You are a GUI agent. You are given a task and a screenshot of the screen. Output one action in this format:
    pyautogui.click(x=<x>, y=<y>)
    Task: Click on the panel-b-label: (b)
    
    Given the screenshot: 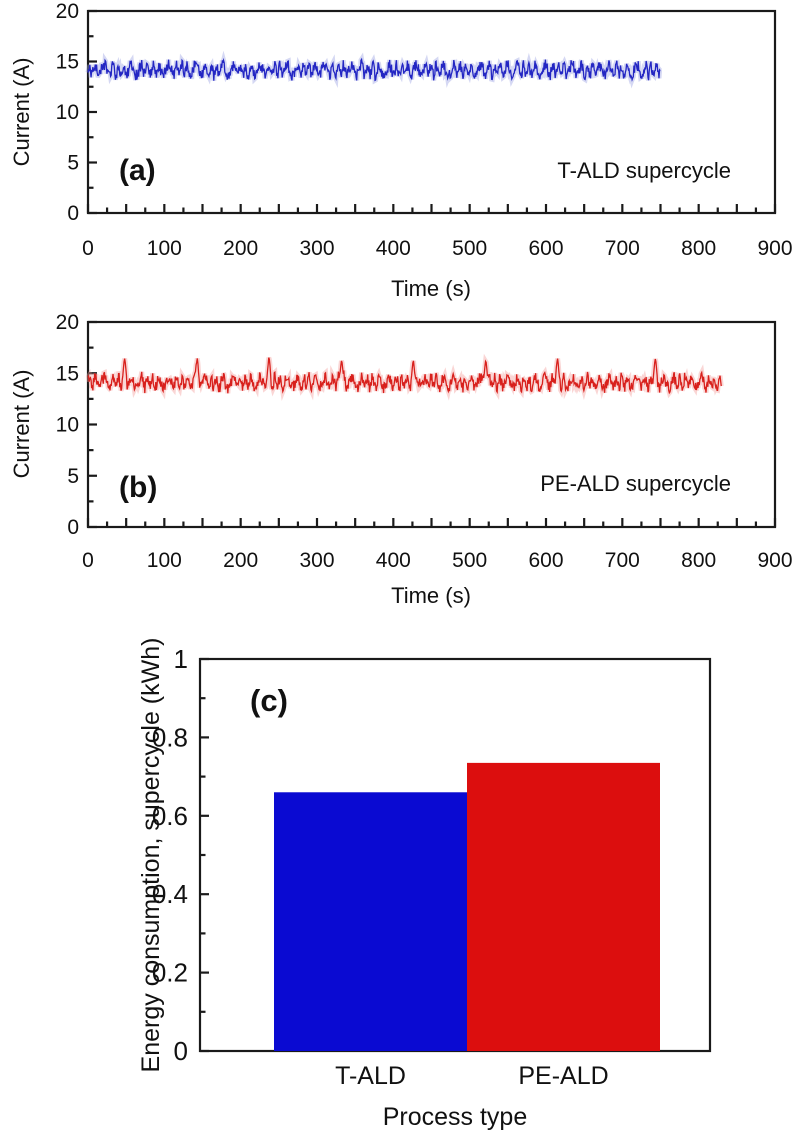 What is the action you would take?
    pyautogui.click(x=138, y=487)
    